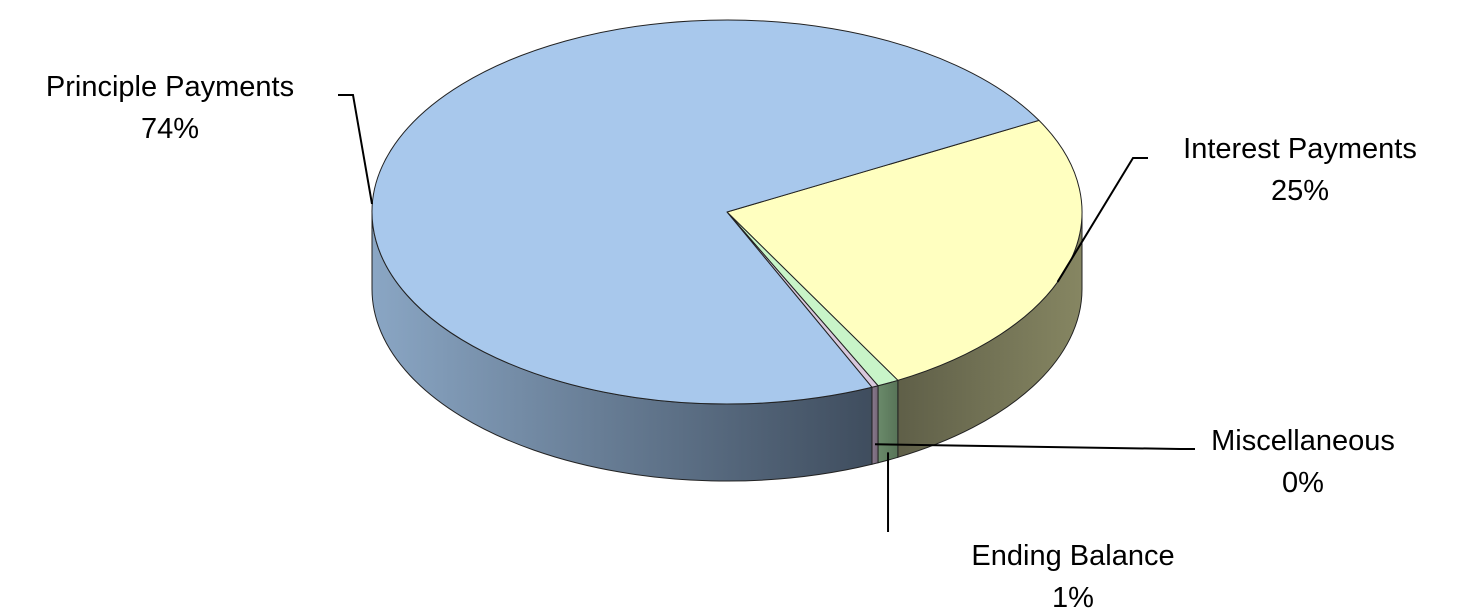 Image resolution: width=1459 pixels, height=615 pixels. I want to click on leader-line-misc, so click(1034, 446).